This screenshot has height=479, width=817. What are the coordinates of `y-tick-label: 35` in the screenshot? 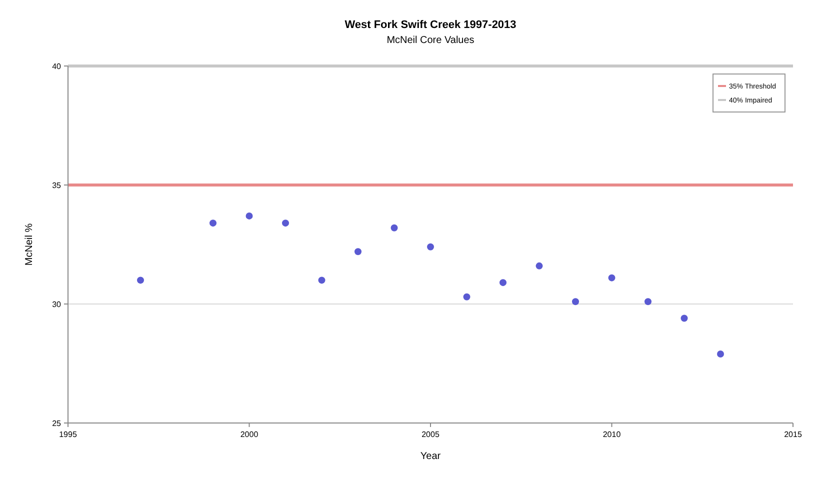 It's located at (57, 185).